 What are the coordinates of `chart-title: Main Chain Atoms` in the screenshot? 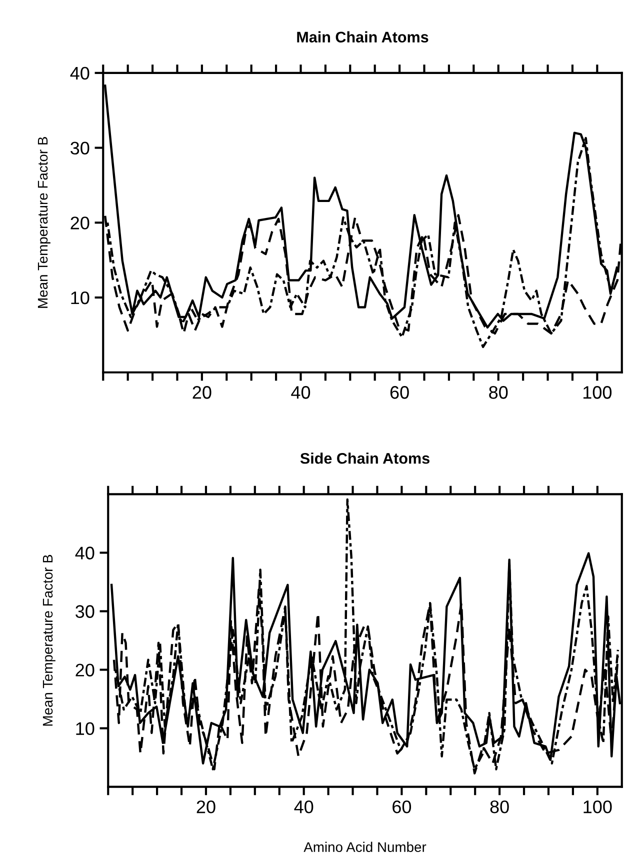 It's located at (362, 37).